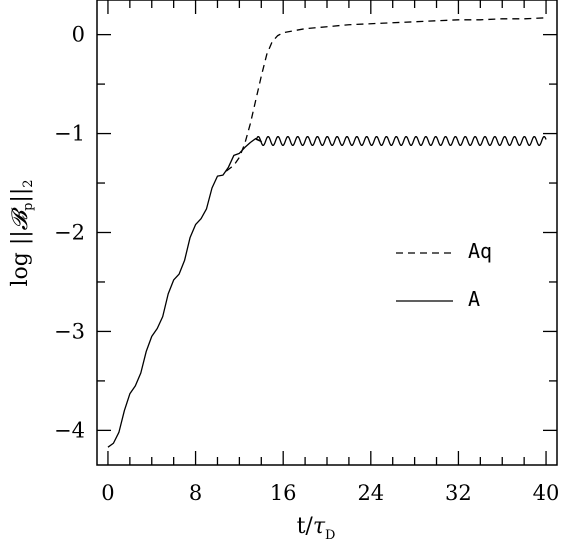 Image resolution: width=562 pixels, height=540 pixels. What do you see at coordinates (69, 134) in the screenshot?
I see `y-tick-label: −1` at bounding box center [69, 134].